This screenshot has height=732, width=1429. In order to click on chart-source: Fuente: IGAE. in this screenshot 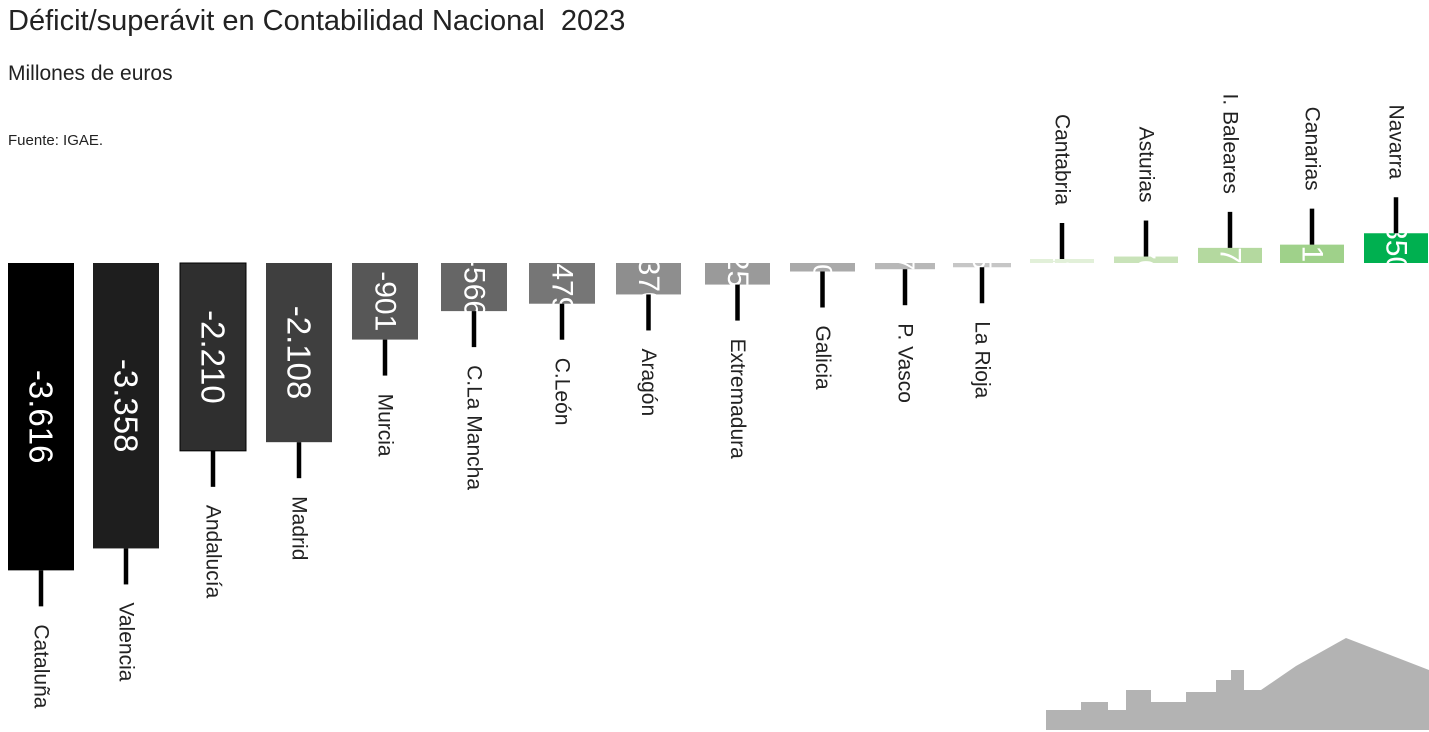, I will do `click(56, 140)`.